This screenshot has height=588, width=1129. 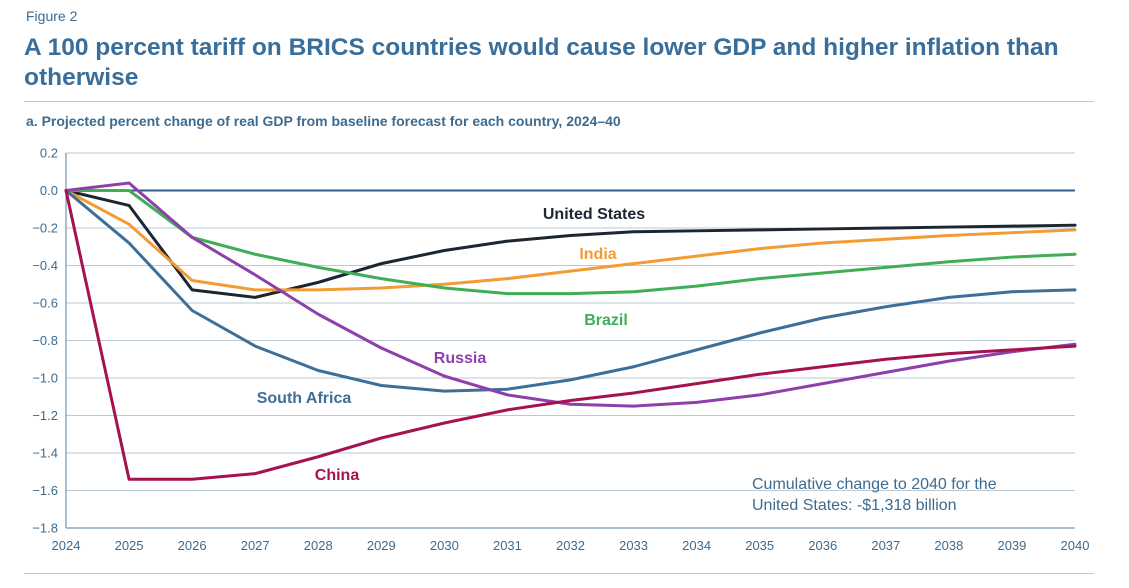 What do you see at coordinates (594, 214) in the screenshot?
I see `series-label-united-states: United States` at bounding box center [594, 214].